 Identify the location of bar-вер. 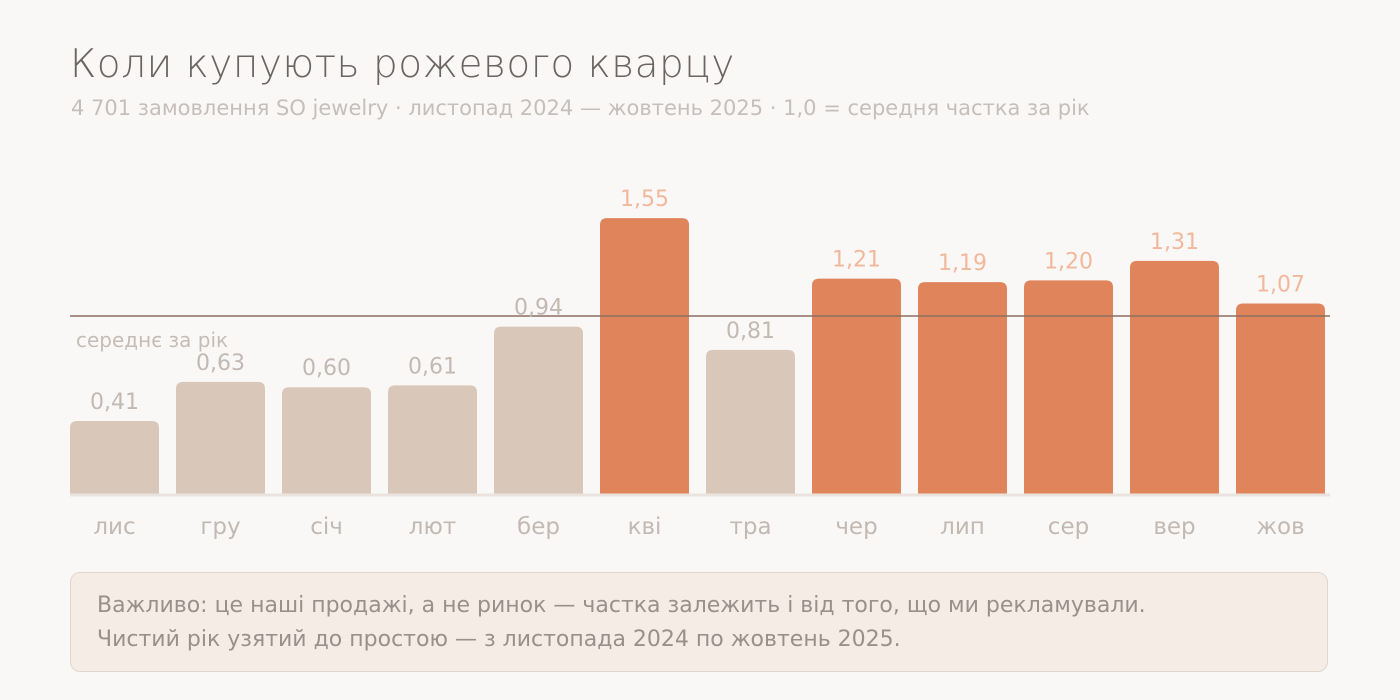
(1174, 377).